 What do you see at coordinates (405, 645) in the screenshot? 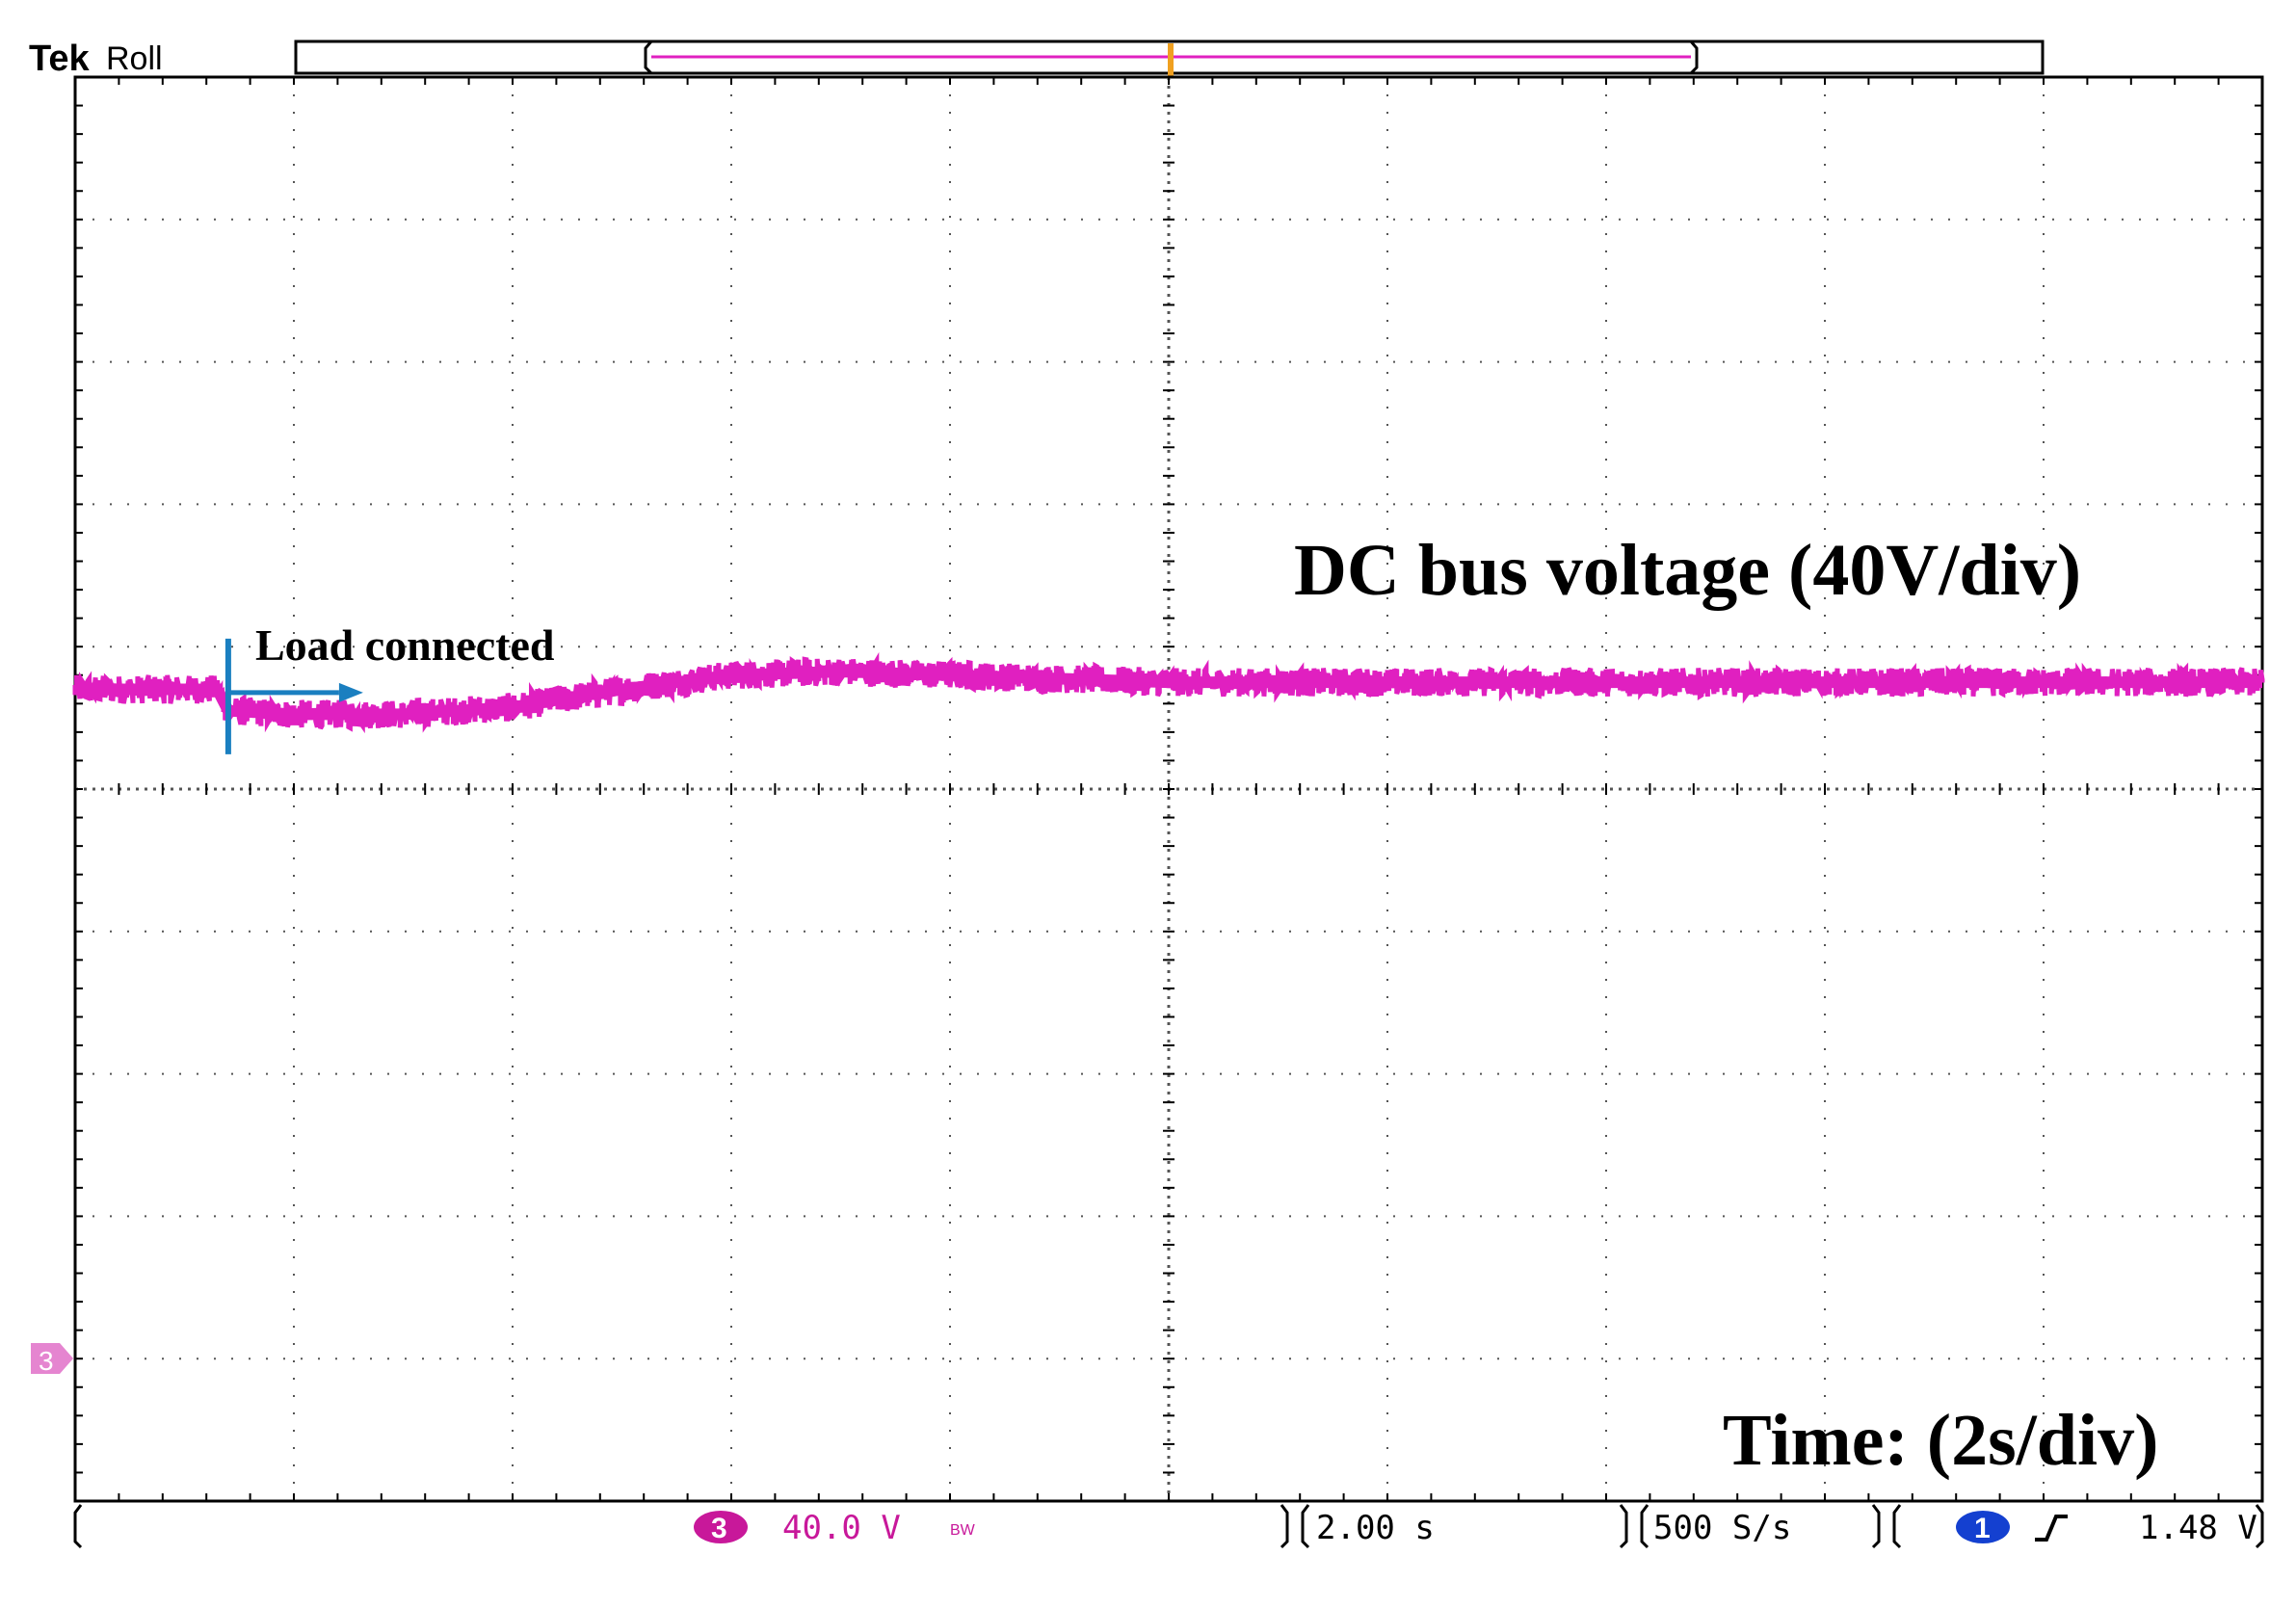
I see `event-label: Load connected` at bounding box center [405, 645].